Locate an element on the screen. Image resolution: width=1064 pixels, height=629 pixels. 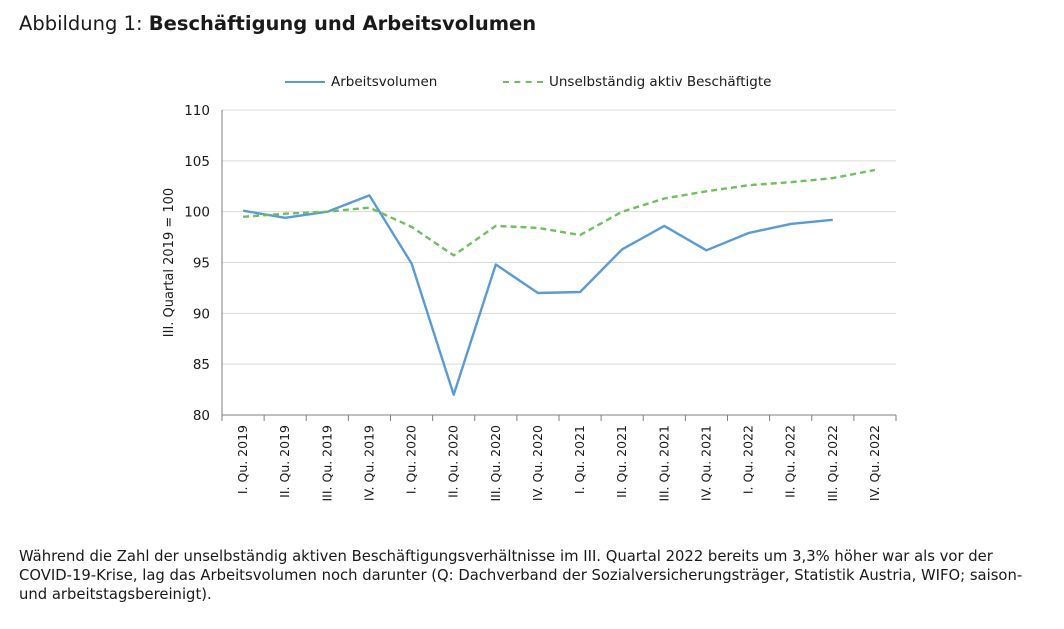
x-tick-label: III. Qu. 2021 is located at coordinates (663, 463).